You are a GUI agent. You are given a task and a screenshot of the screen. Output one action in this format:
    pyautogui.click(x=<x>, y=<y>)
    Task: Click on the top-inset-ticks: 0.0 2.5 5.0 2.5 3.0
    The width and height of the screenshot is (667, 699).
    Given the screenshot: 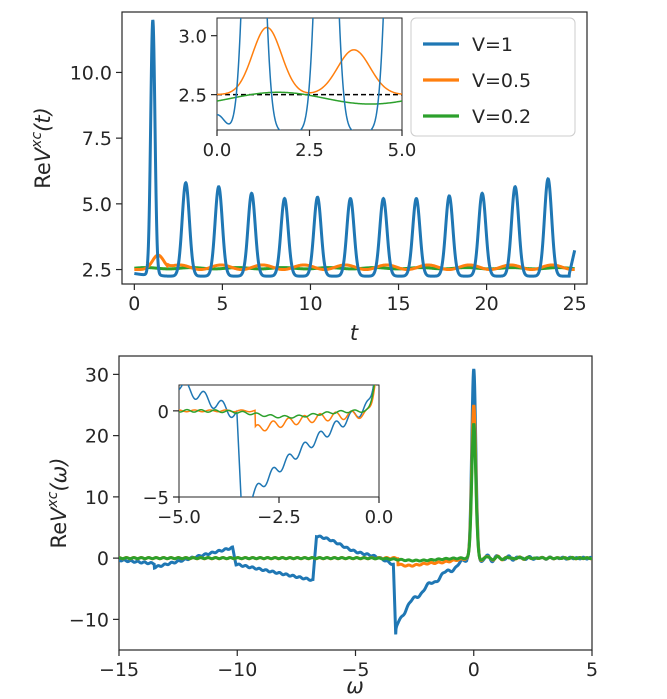 What is the action you would take?
    pyautogui.click(x=297, y=94)
    